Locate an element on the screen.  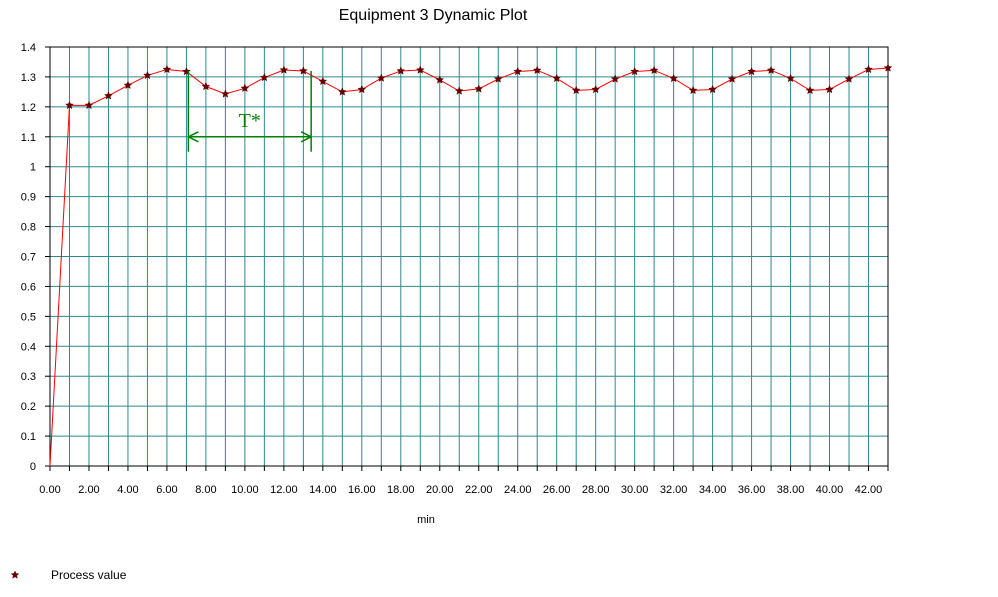
x-tick-label: 16.00 is located at coordinates (362, 490).